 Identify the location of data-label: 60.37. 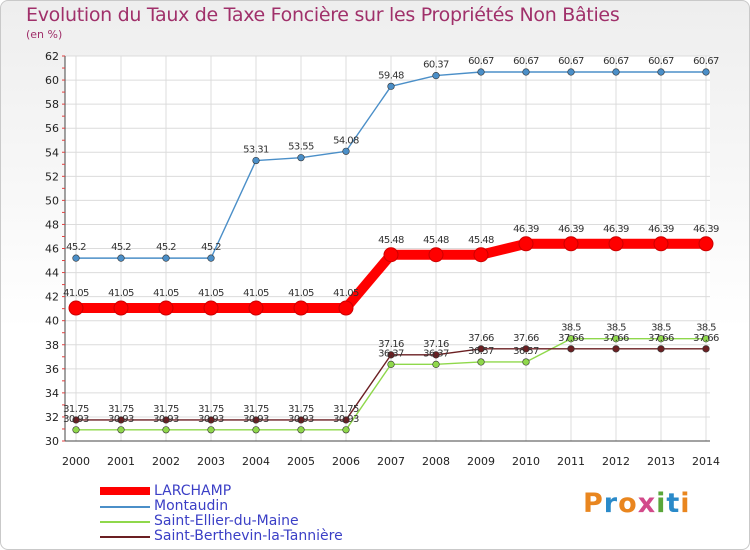
(436, 65).